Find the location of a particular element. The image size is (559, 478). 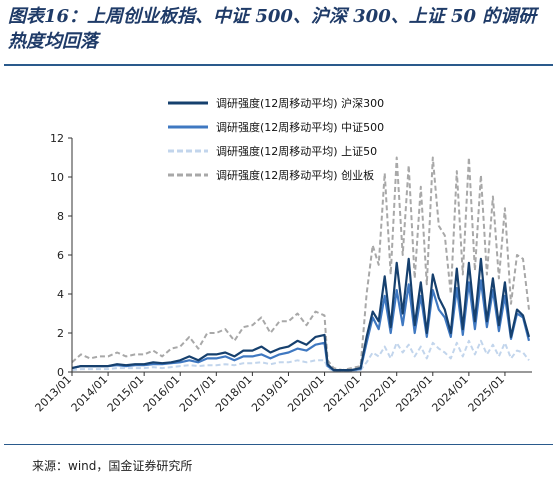

x-tick-label: 2017/01 is located at coordinates (198, 394).